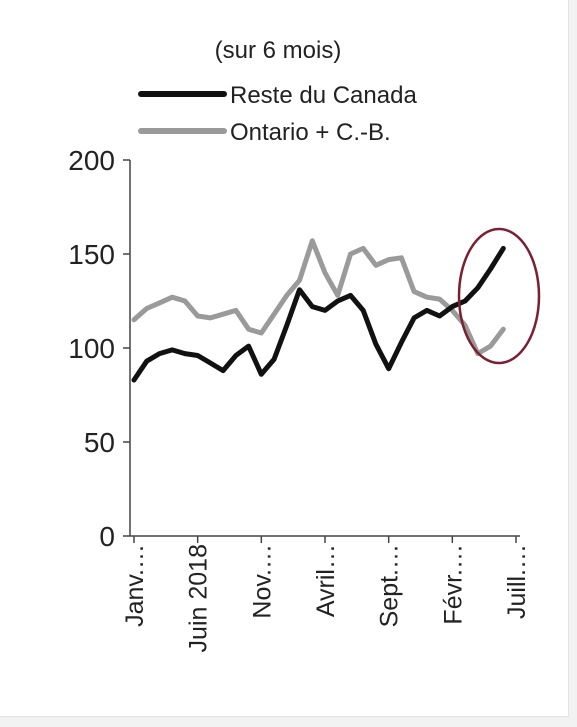 This screenshot has width=577, height=727. Describe the element at coordinates (318, 297) in the screenshot. I see `series-line-ontario-cb` at that location.